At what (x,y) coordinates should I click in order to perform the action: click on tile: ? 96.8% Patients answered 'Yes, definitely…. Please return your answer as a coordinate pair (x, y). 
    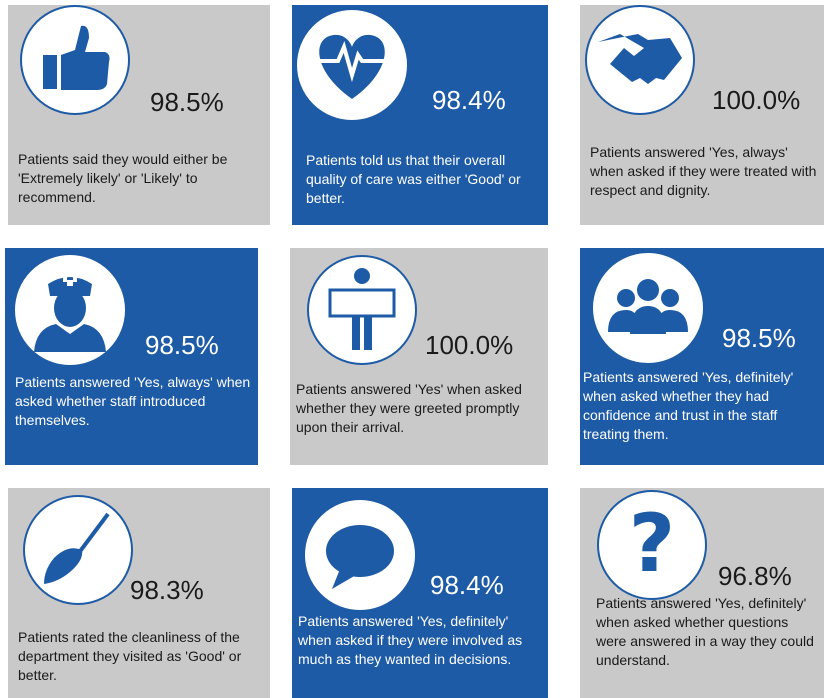
    Looking at the image, I should click on (702, 593).